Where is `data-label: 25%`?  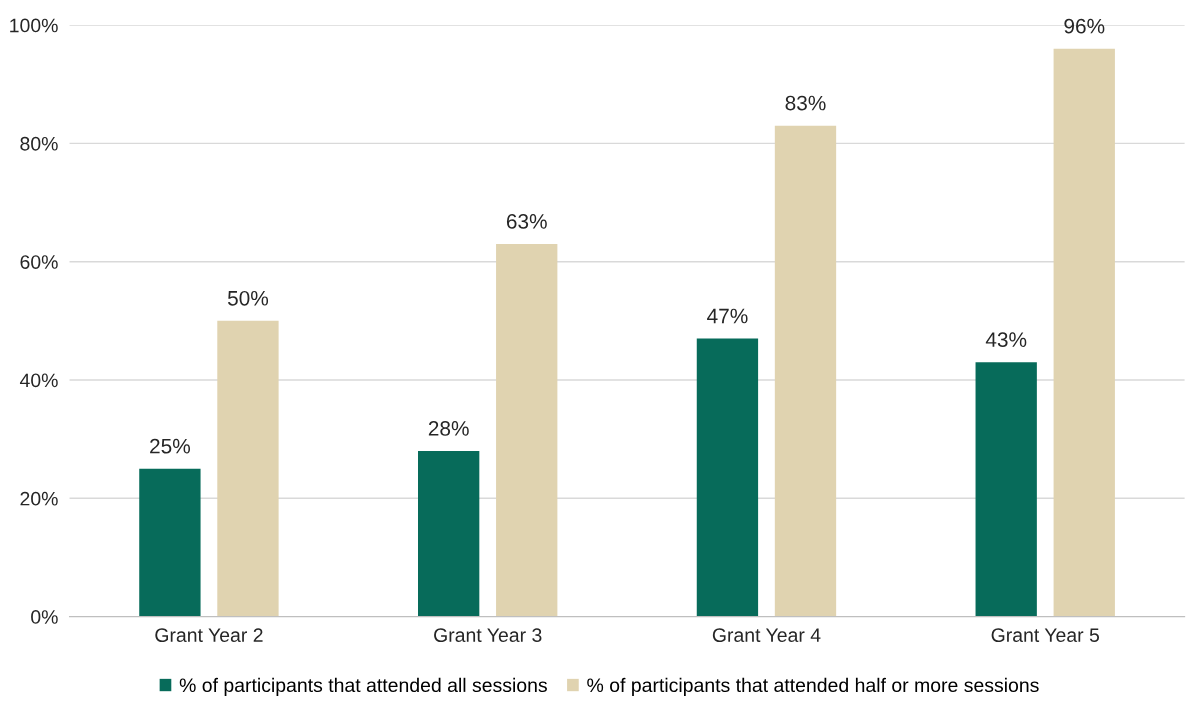
data-label: 25% is located at coordinates (170, 446).